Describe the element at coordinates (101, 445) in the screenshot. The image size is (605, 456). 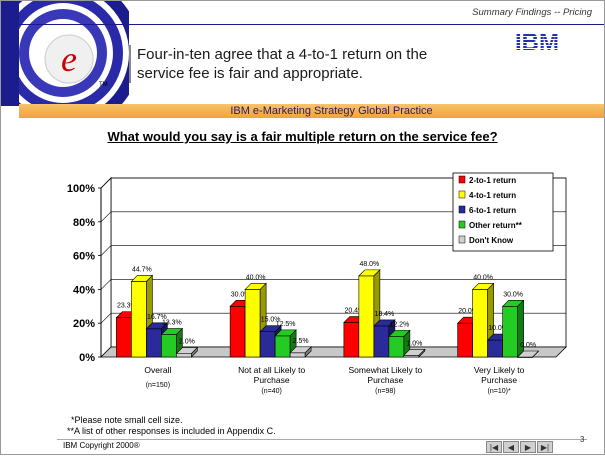
I see `copyright: IBM Copyright 2000®` at that location.